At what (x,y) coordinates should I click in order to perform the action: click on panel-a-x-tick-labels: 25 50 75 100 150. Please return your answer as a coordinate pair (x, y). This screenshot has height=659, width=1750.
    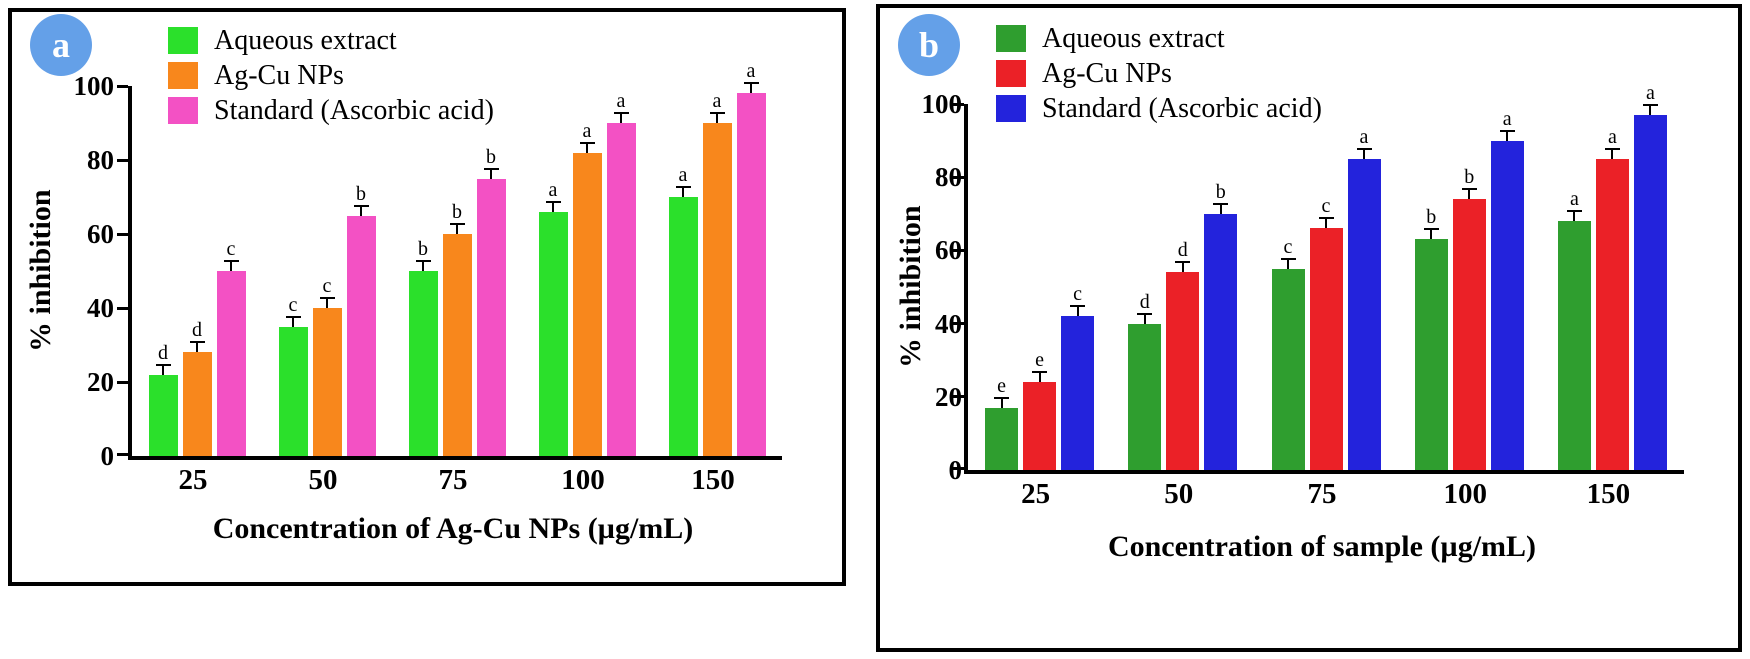
    Looking at the image, I should click on (453, 480).